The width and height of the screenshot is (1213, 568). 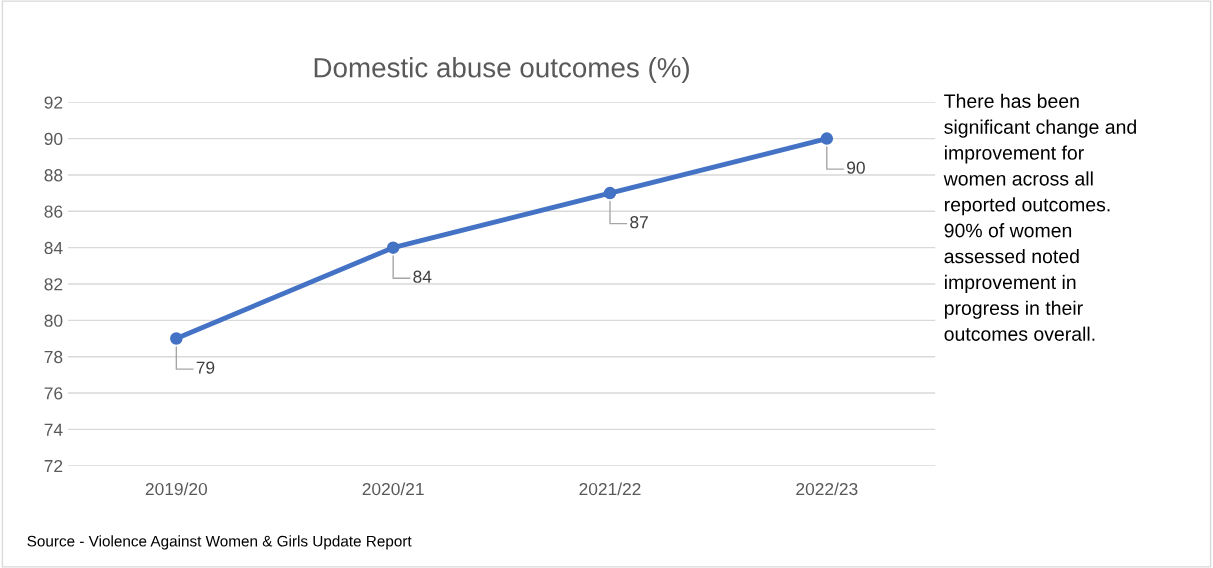 I want to click on y-tick-label: 74, so click(x=53, y=429).